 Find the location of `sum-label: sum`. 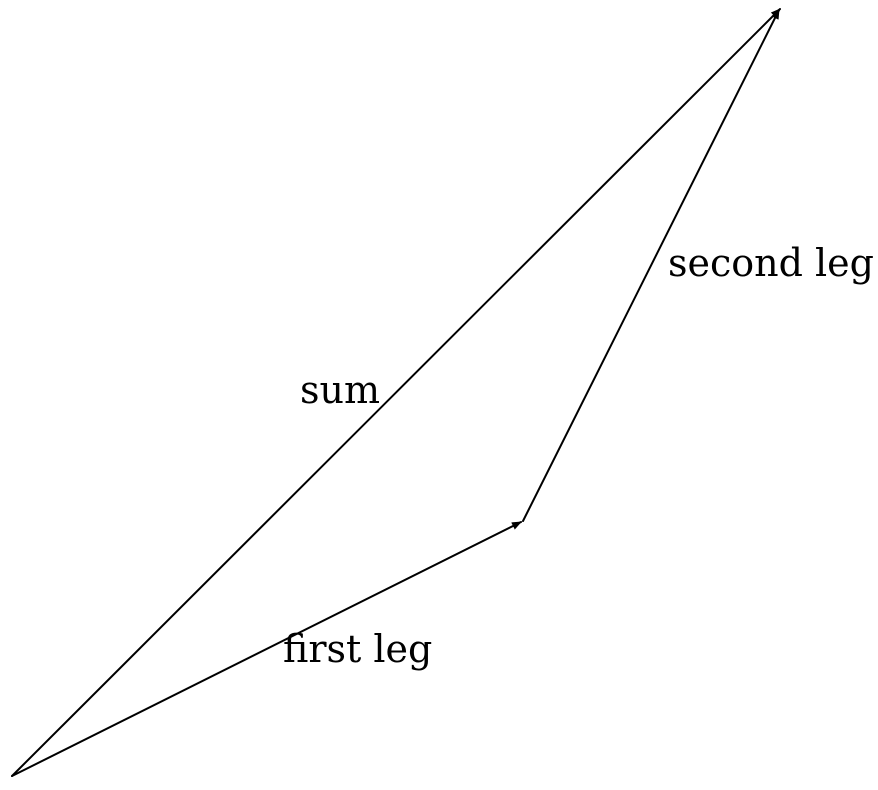

sum-label: sum is located at coordinates (340, 390).